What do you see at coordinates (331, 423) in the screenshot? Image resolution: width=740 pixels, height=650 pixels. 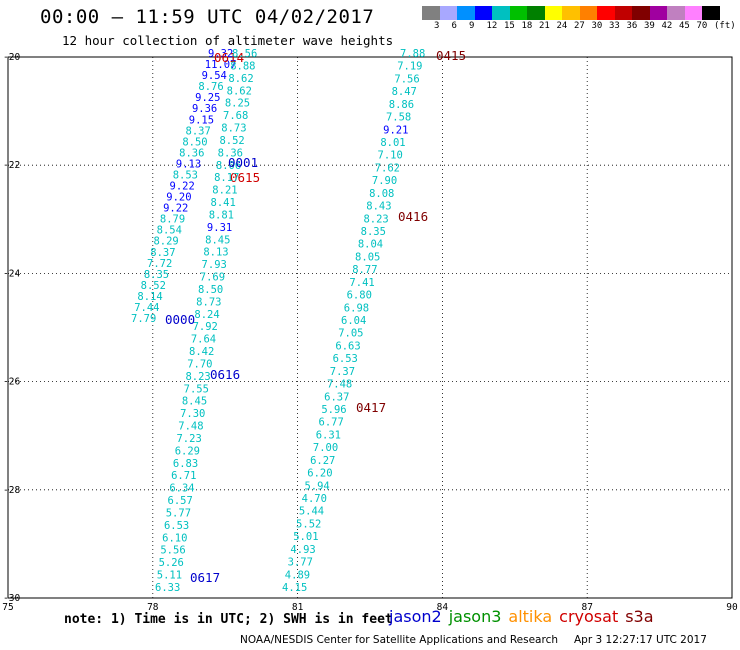 I see `wave-height-value: 6.77` at bounding box center [331, 423].